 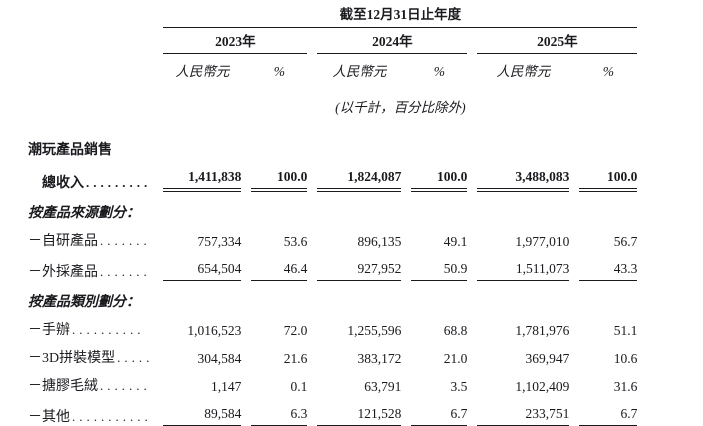 What do you see at coordinates (547, 358) in the screenshot?
I see `amount-cell: 369,947` at bounding box center [547, 358].